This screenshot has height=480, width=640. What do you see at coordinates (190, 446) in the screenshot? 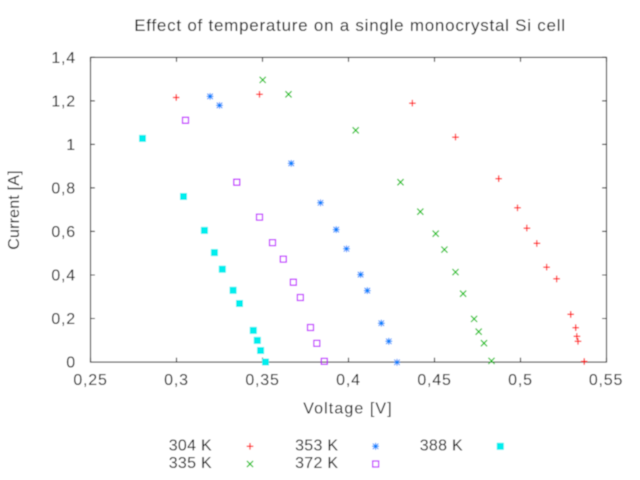
I see `svg-text: 304 K` at bounding box center [190, 446].